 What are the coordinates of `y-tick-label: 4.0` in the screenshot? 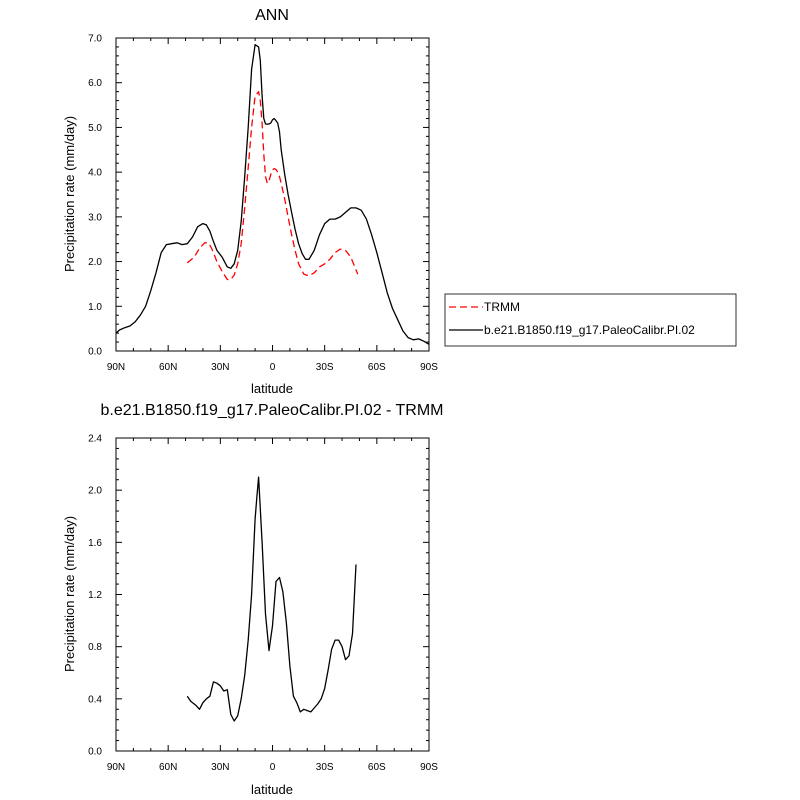 It's located at (95, 173).